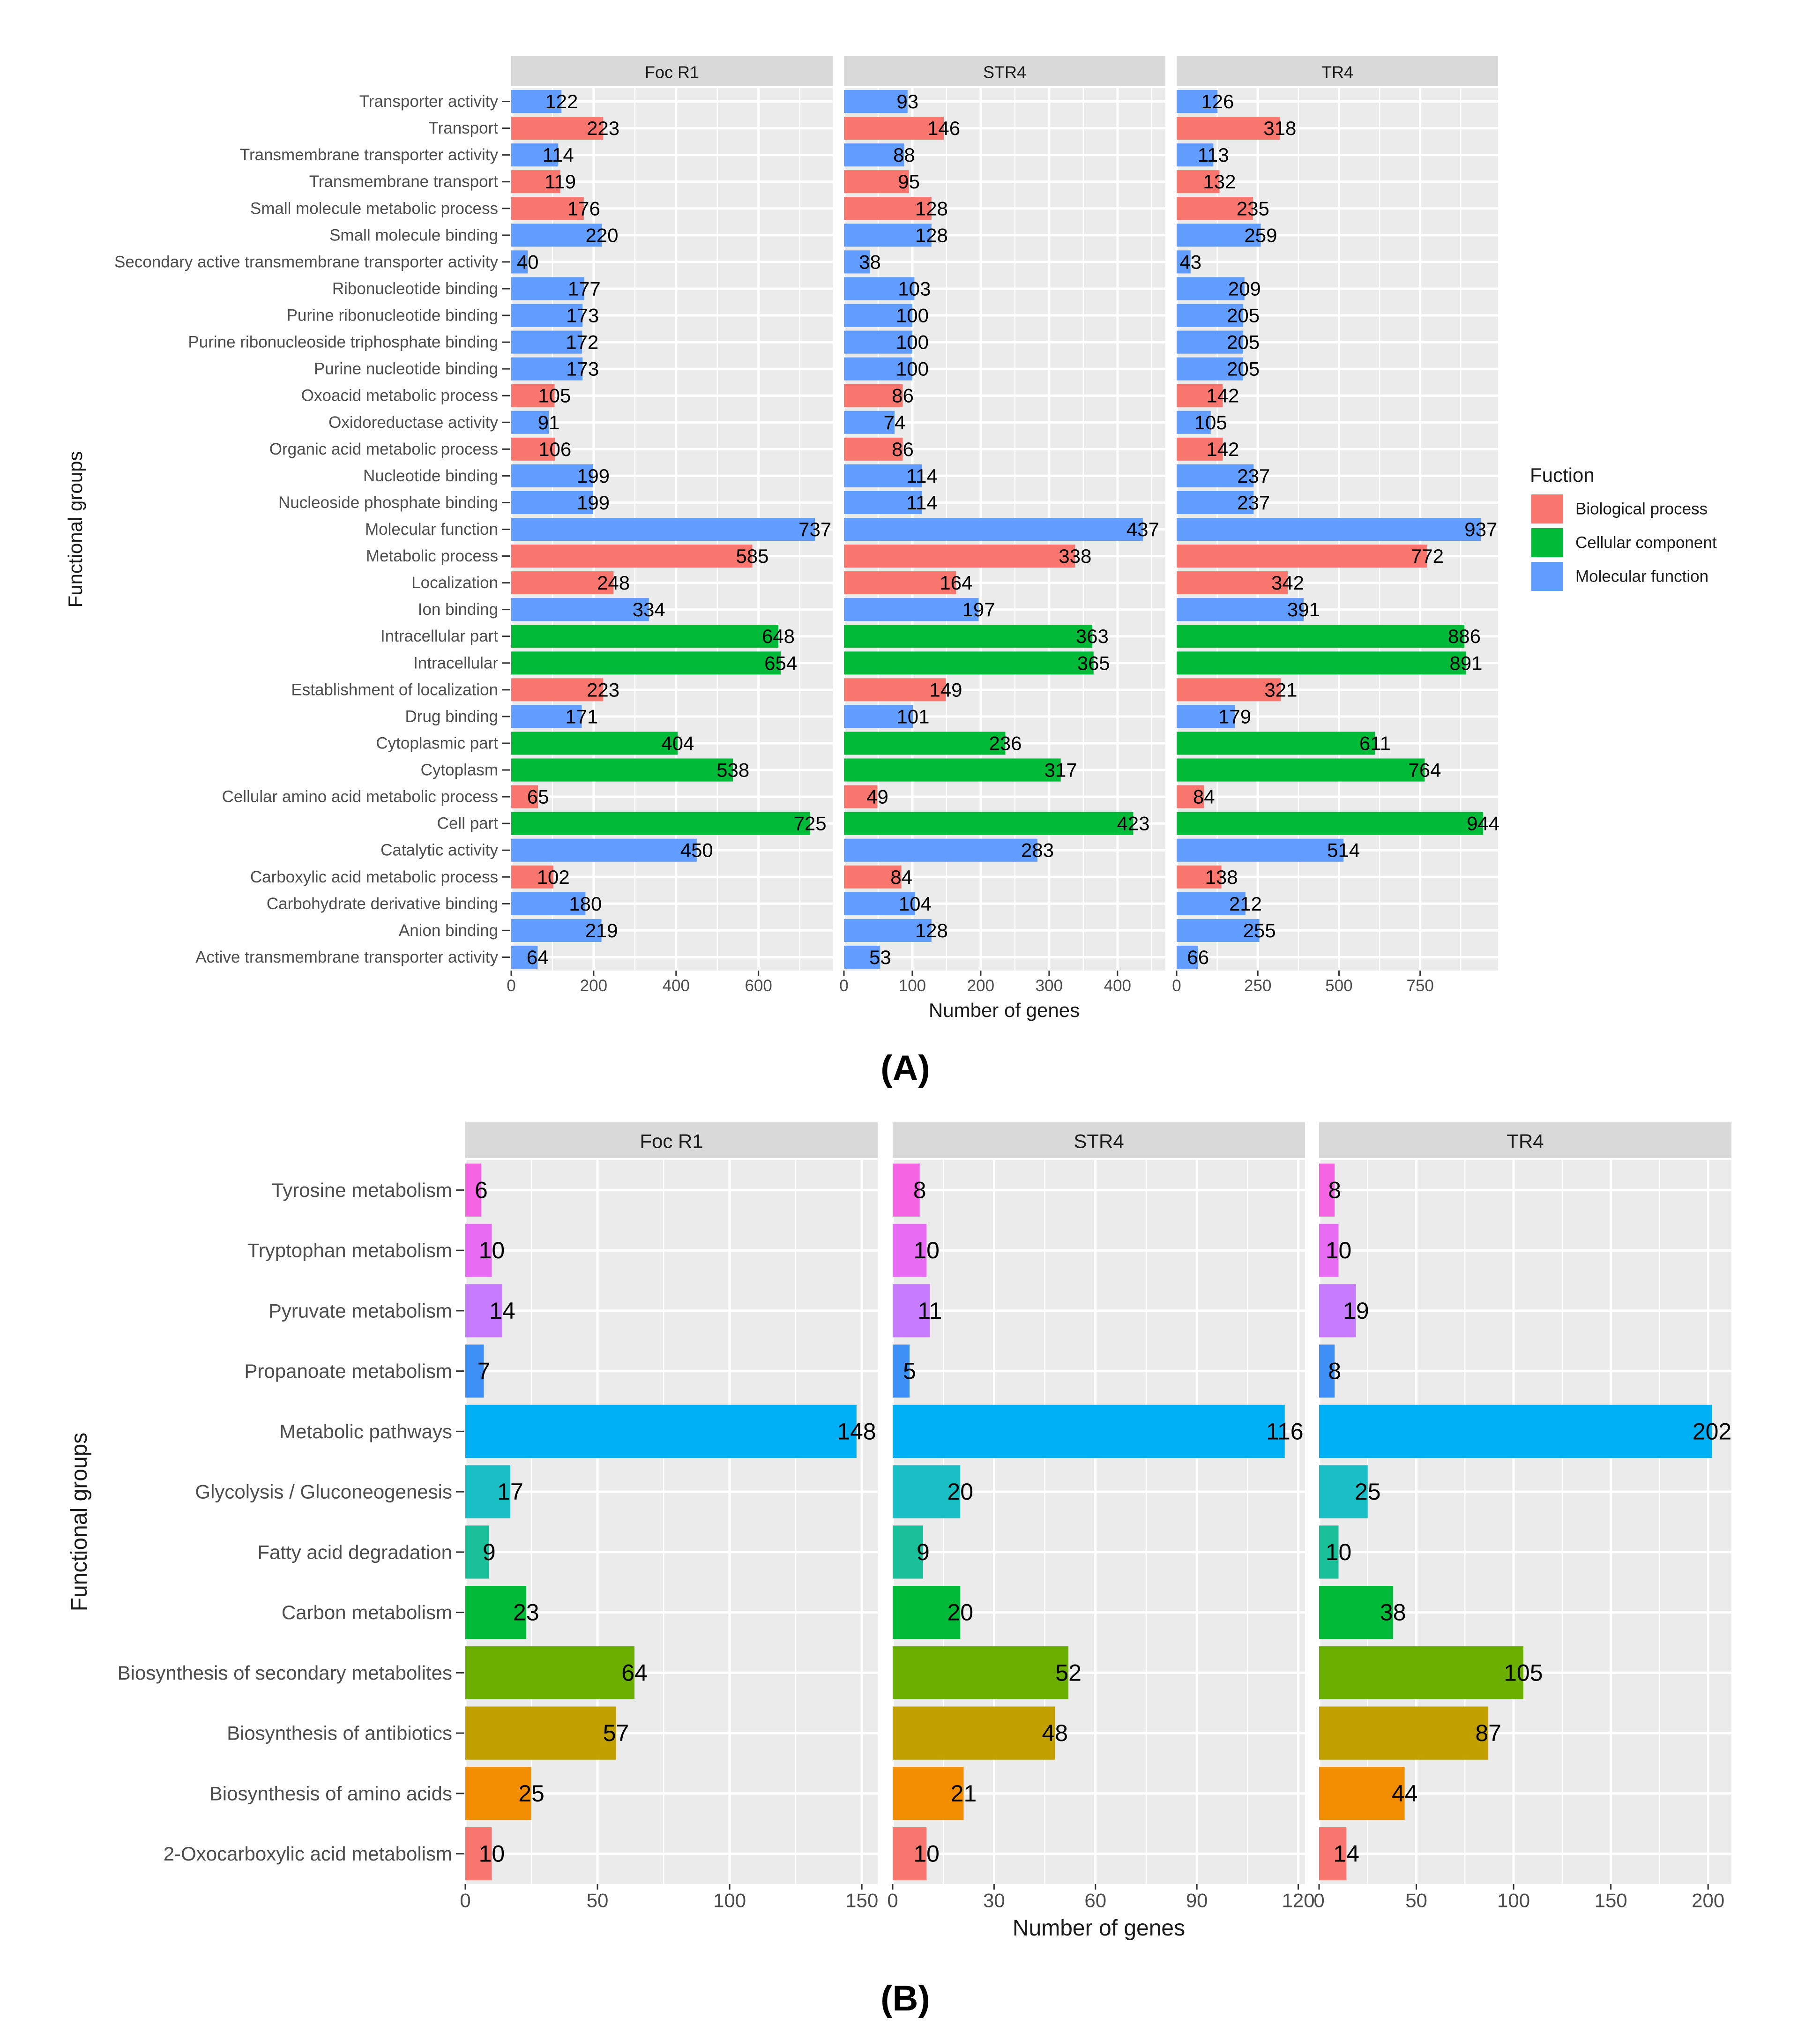 The width and height of the screenshot is (1820, 2025). What do you see at coordinates (362, 1190) in the screenshot?
I see `category-label: Tyrosine metabolism` at bounding box center [362, 1190].